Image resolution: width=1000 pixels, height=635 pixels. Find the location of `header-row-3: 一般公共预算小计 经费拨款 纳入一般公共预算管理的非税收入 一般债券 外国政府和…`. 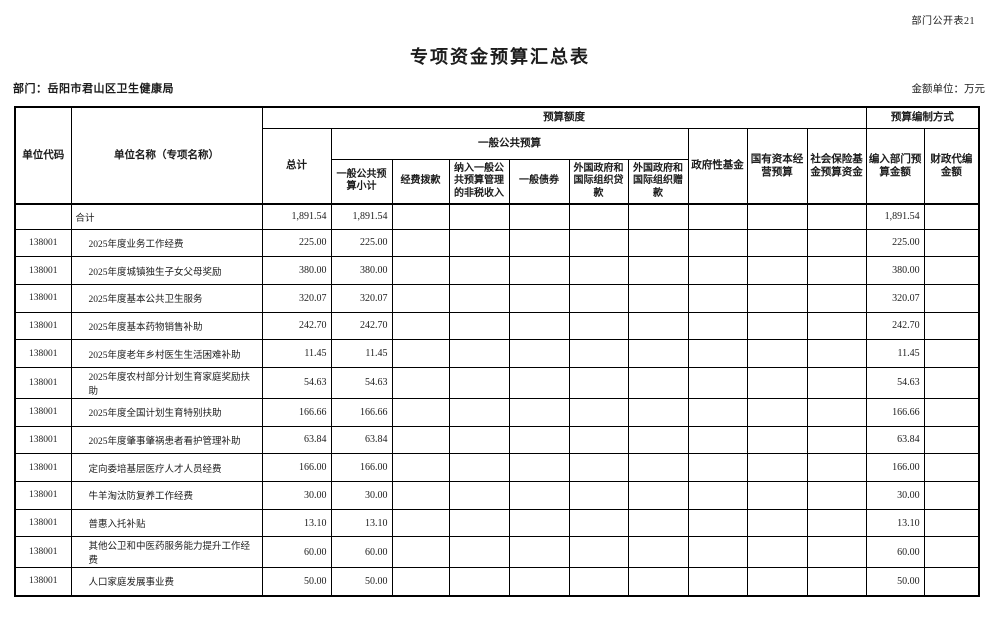

header-row-3: 一般公共预算小计 经费拨款 纳入一般公共预算管理的非税收入 一般债券 外国政府和… is located at coordinates (497, 181).